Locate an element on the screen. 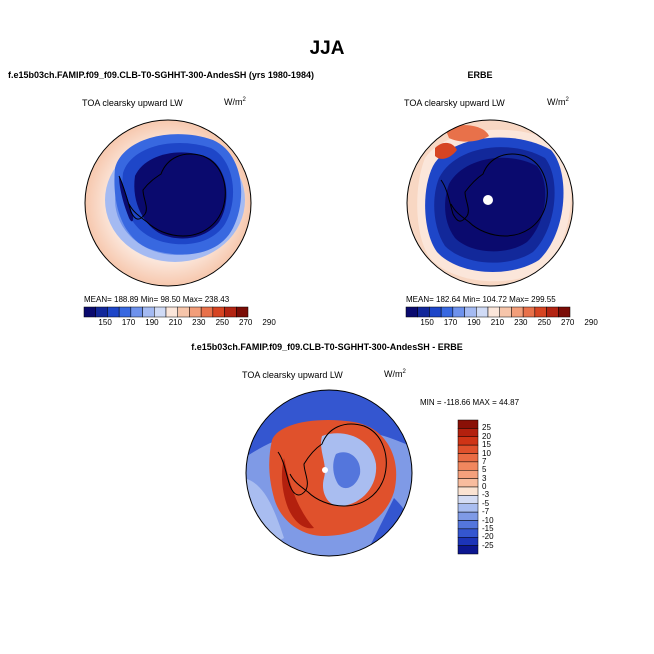  panel-1-variable-label: TOA clearsky upward LW is located at coordinates (132, 103).